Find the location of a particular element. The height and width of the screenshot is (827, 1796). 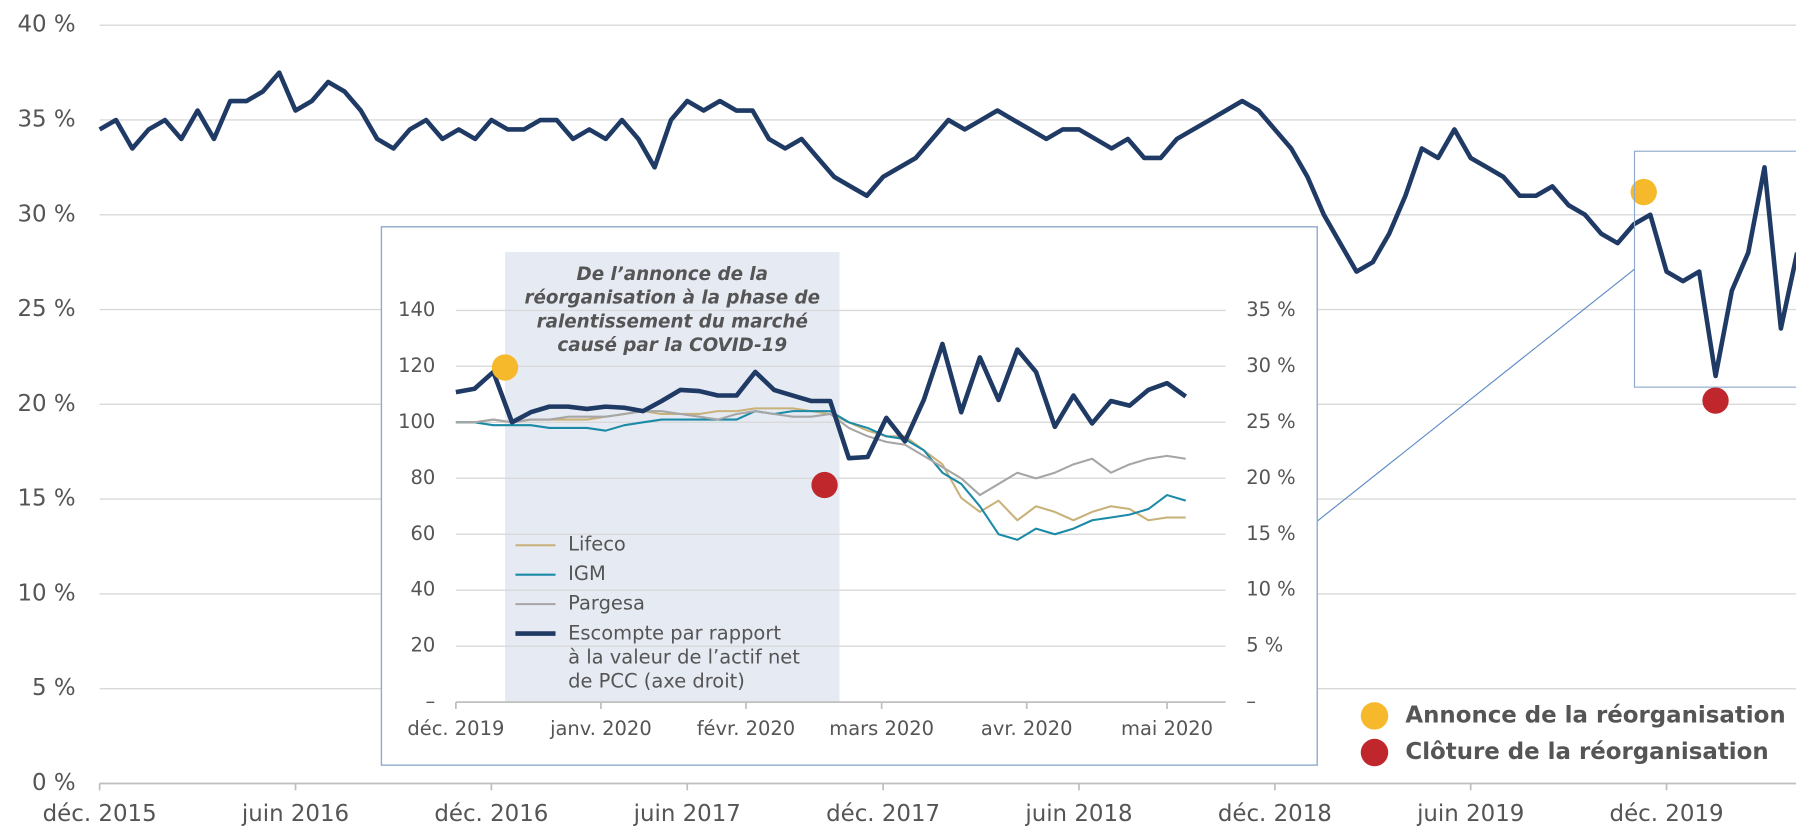

x-tick-label: févr. 2020 is located at coordinates (746, 728).